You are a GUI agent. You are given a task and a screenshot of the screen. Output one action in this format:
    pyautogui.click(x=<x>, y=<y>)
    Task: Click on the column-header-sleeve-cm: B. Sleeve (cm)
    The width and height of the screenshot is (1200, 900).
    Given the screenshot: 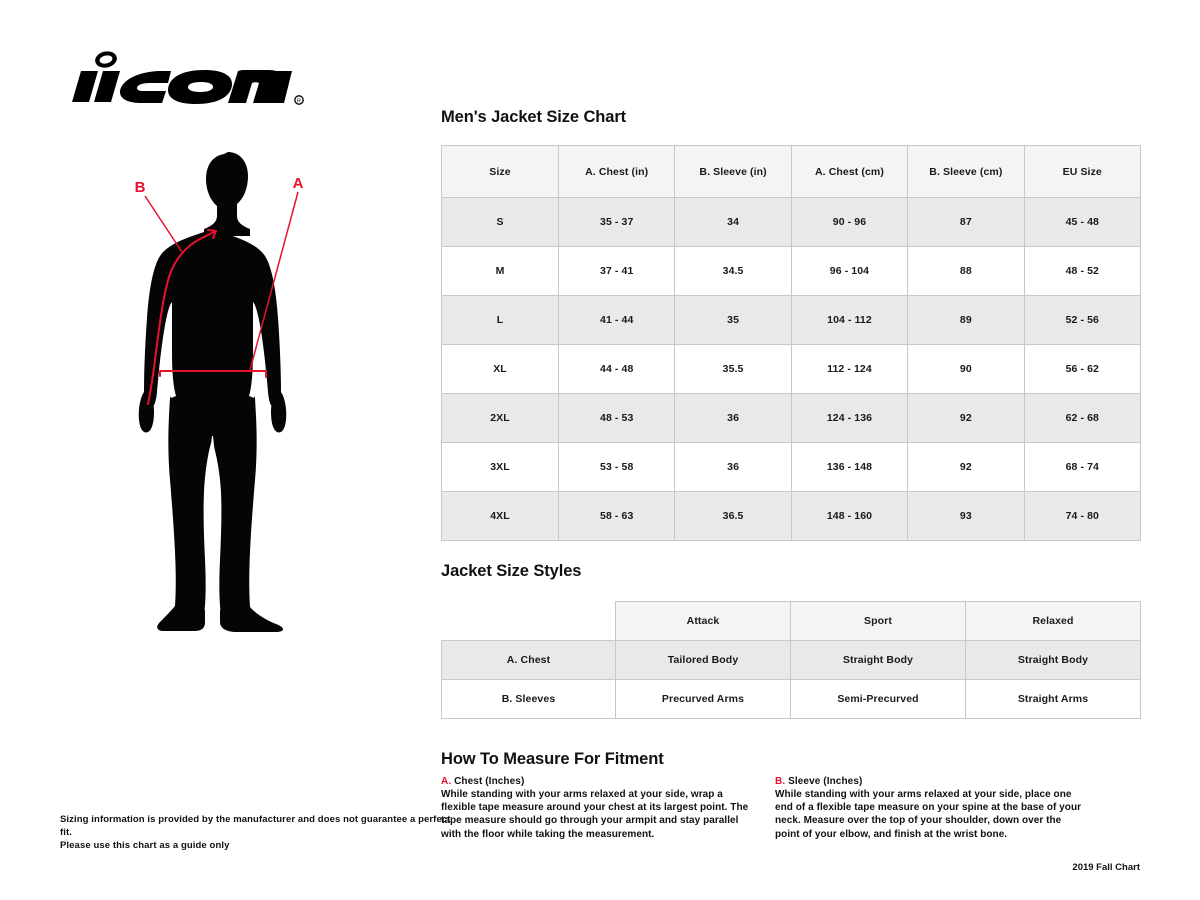 What is the action you would take?
    pyautogui.click(x=966, y=171)
    